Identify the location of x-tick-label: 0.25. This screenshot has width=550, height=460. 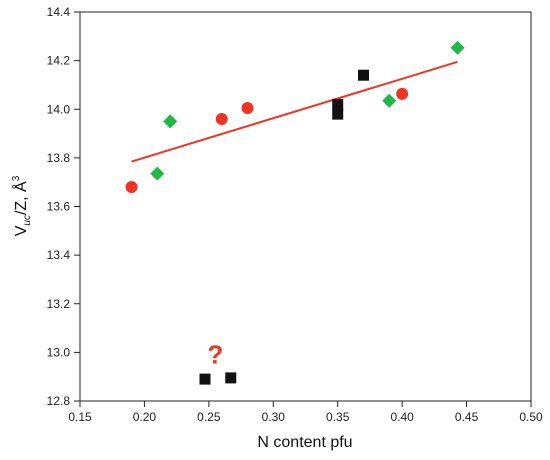
(209, 417).